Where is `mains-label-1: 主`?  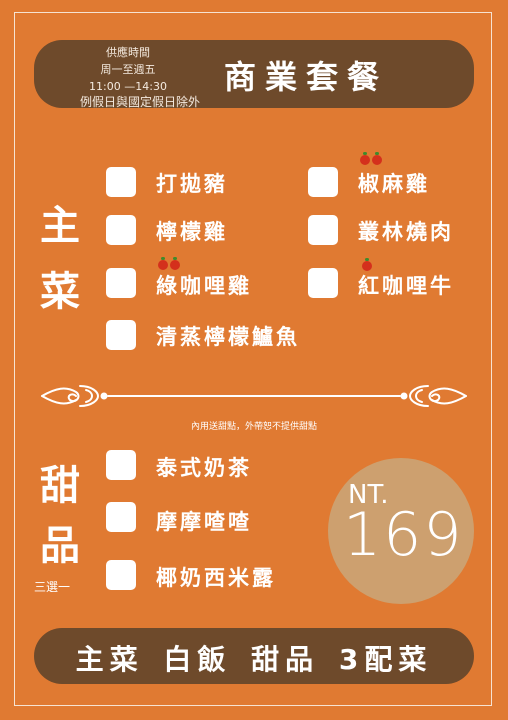
mains-label-1: 主 is located at coordinates (60, 226).